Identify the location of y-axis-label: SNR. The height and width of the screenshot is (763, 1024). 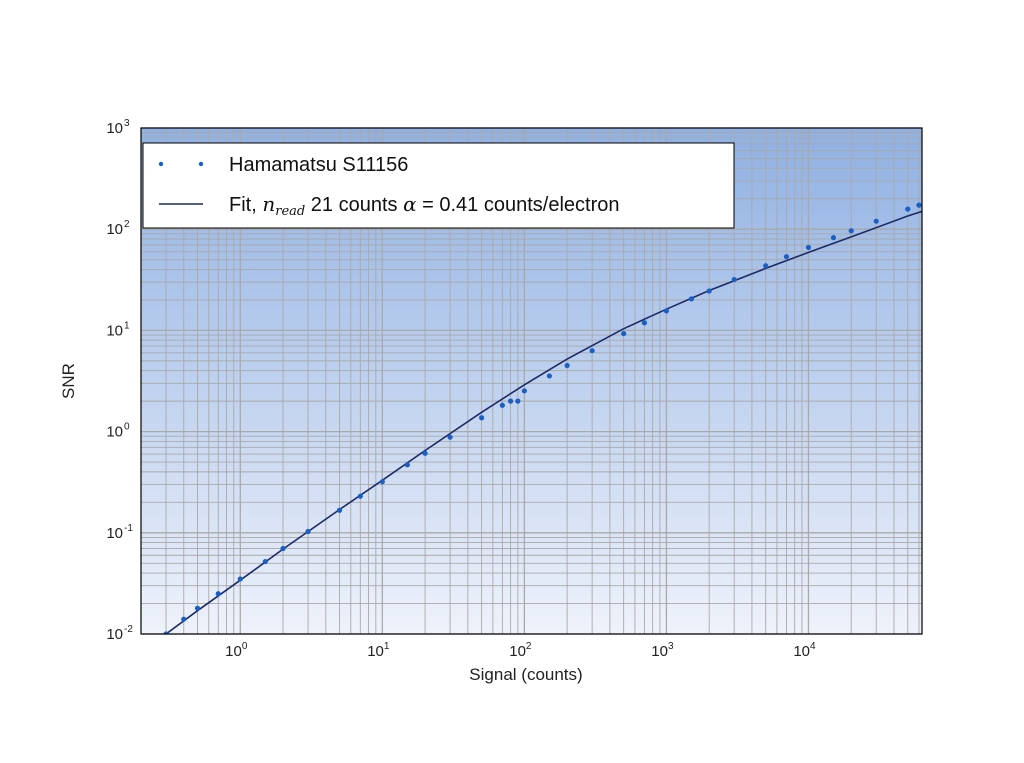
(68, 381).